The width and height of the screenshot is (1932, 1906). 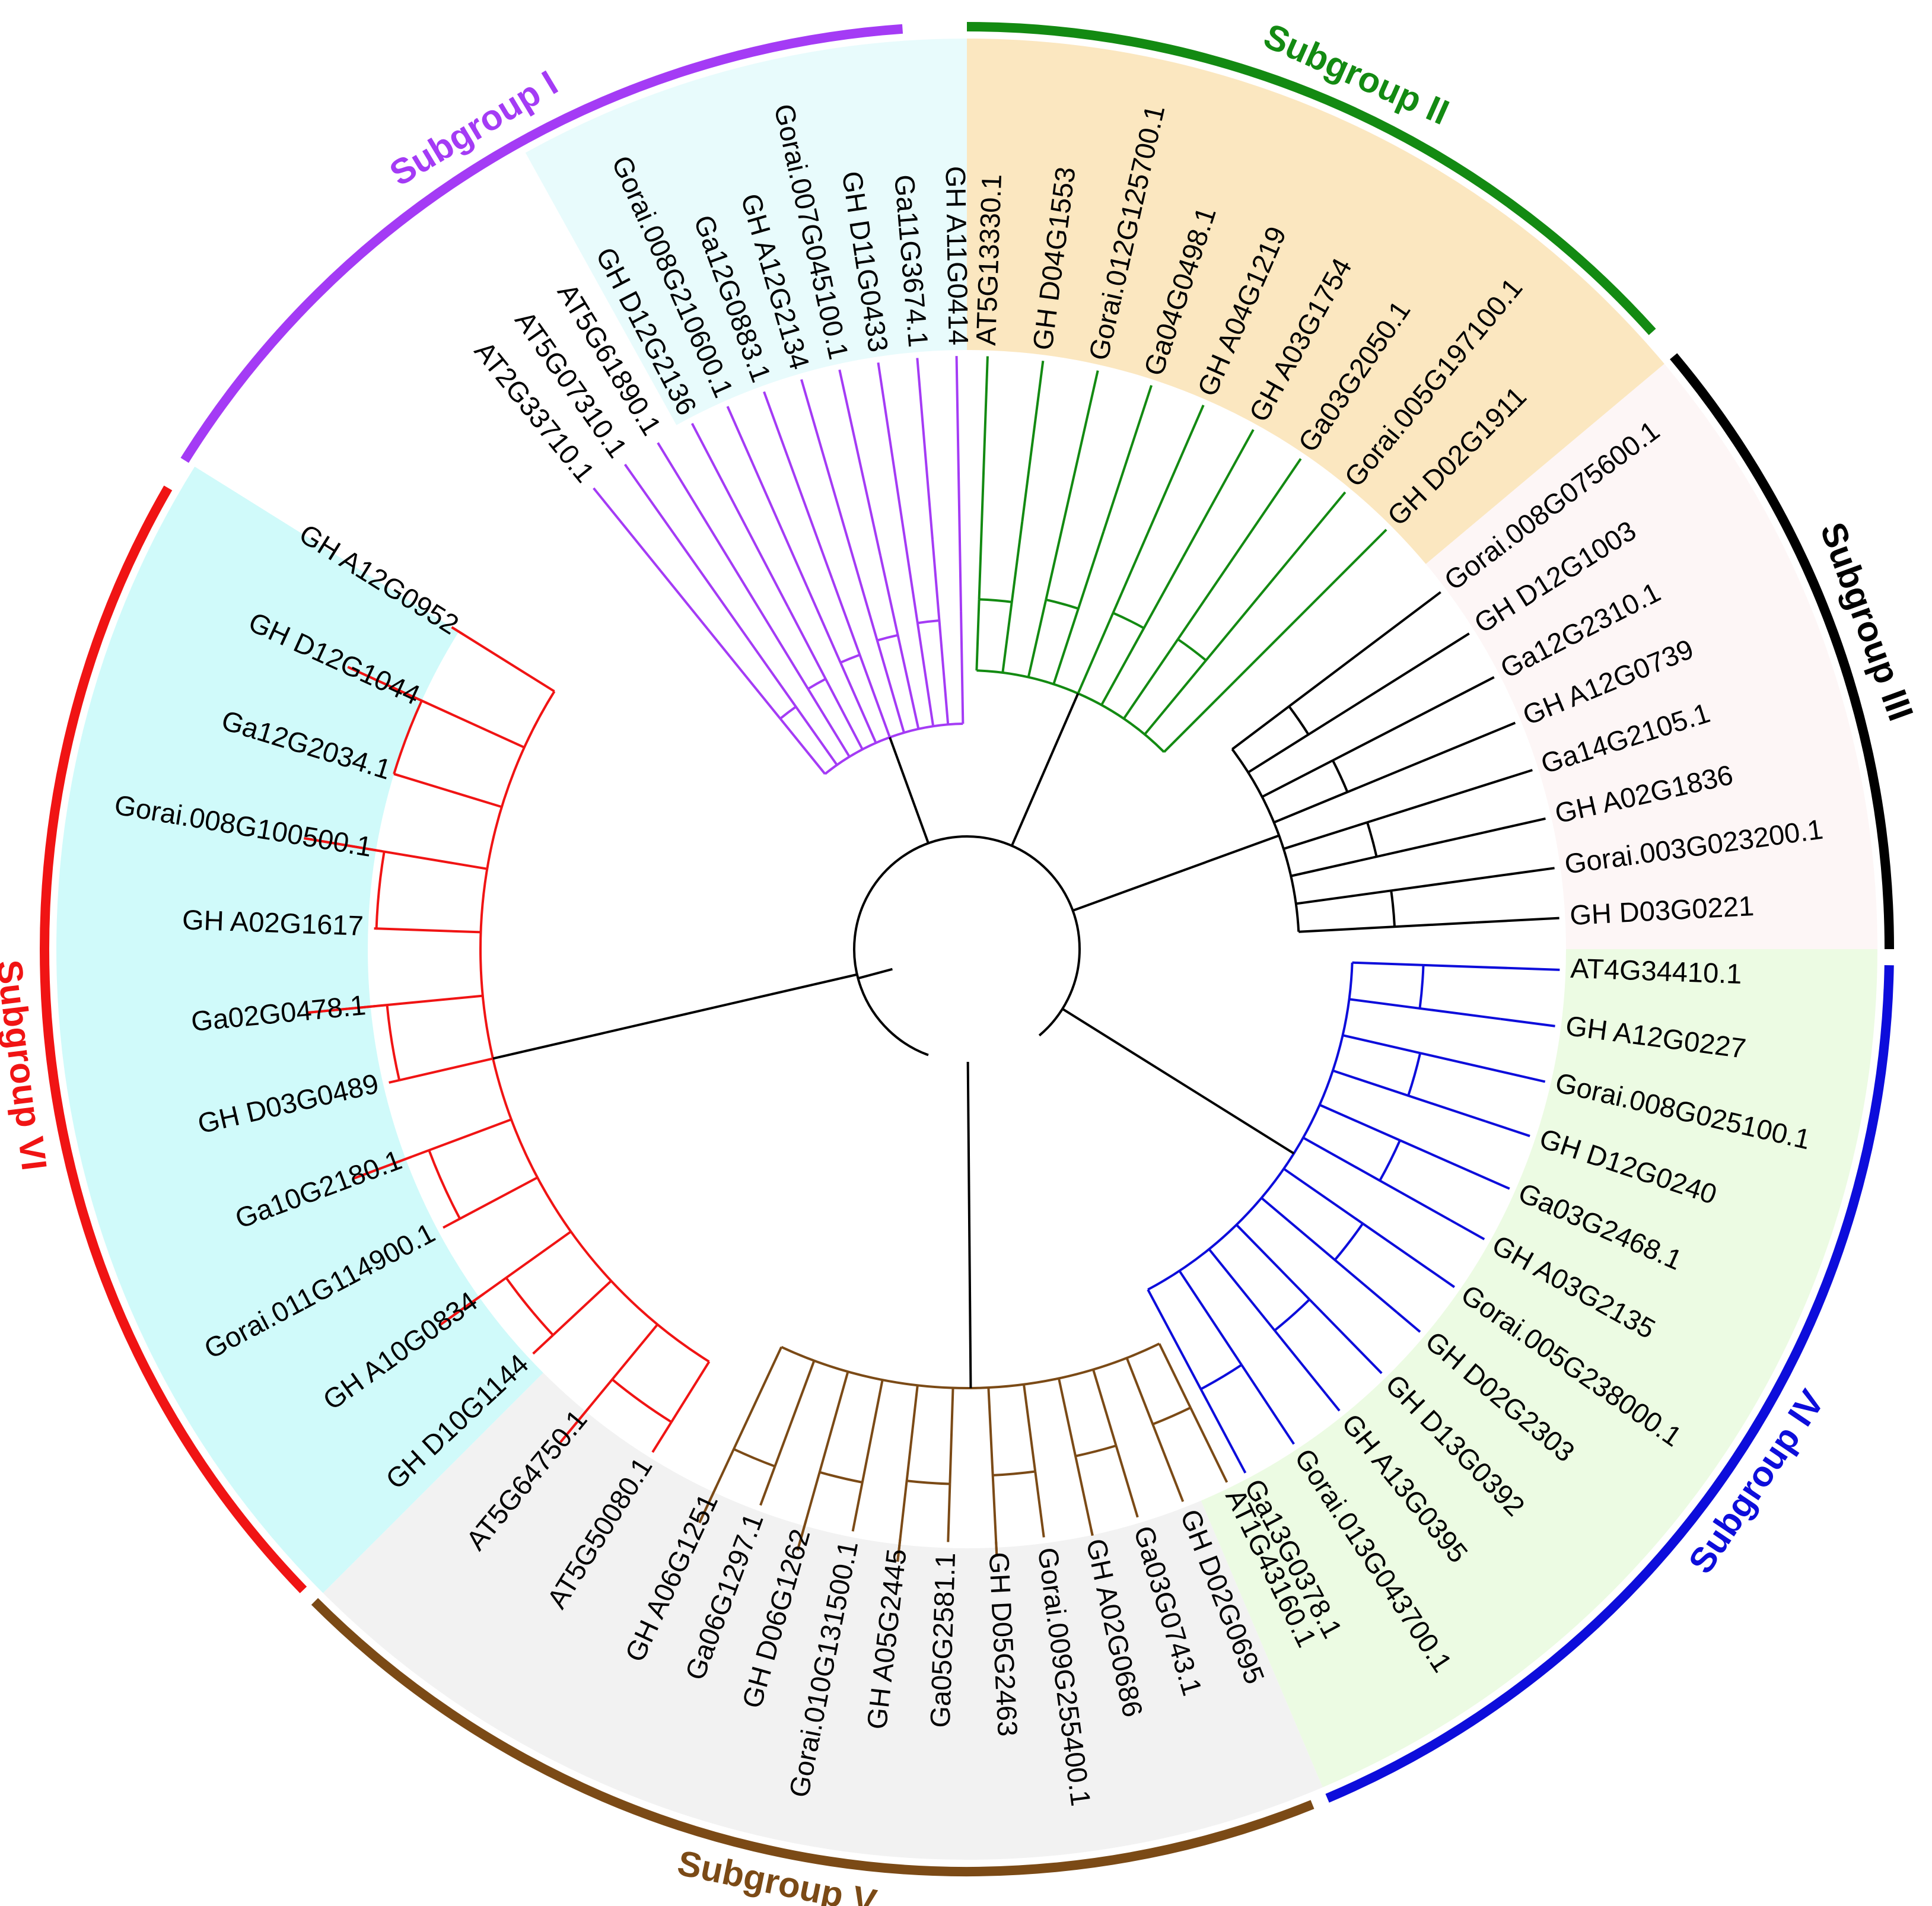 What do you see at coordinates (958, 255) in the screenshot?
I see `leaf-label: GH A11G0414` at bounding box center [958, 255].